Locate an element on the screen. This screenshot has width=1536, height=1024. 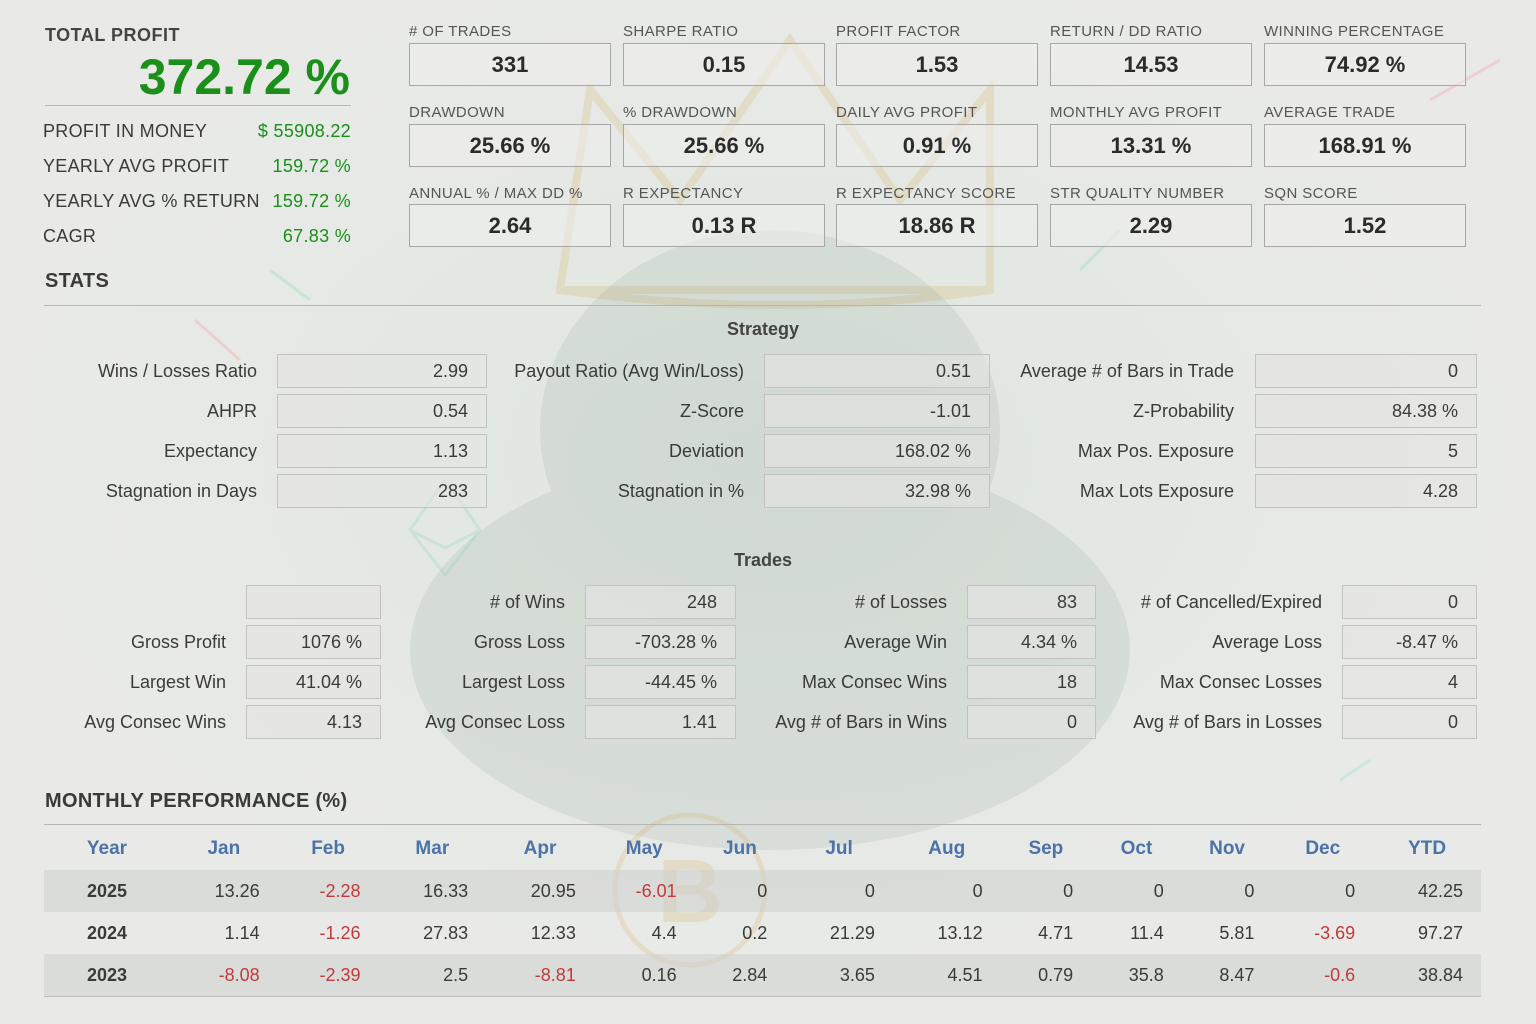
trades-label: Average Loss is located at coordinates (1267, 642).